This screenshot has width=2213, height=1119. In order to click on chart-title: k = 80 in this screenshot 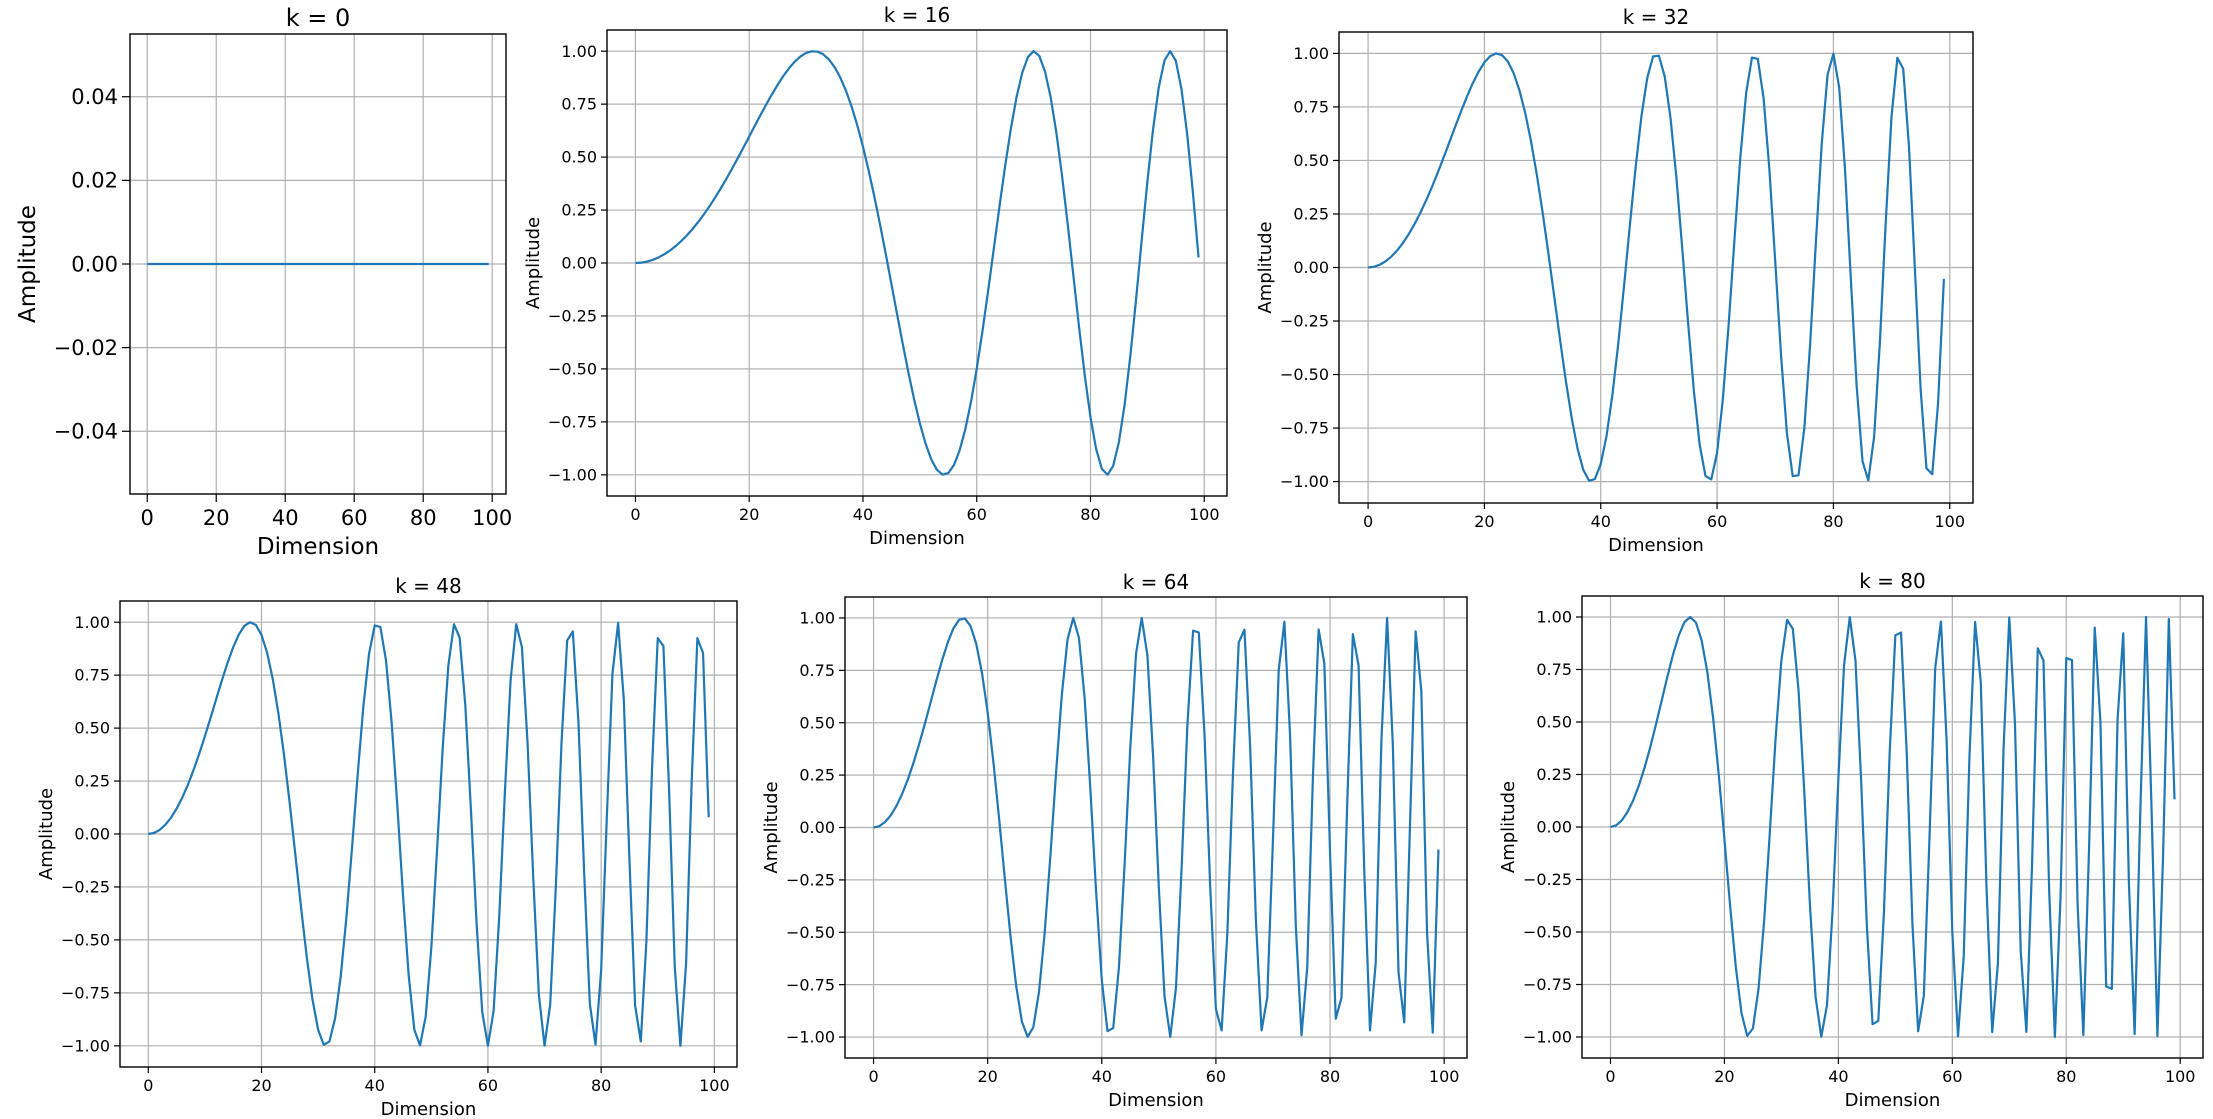, I will do `click(1892, 581)`.